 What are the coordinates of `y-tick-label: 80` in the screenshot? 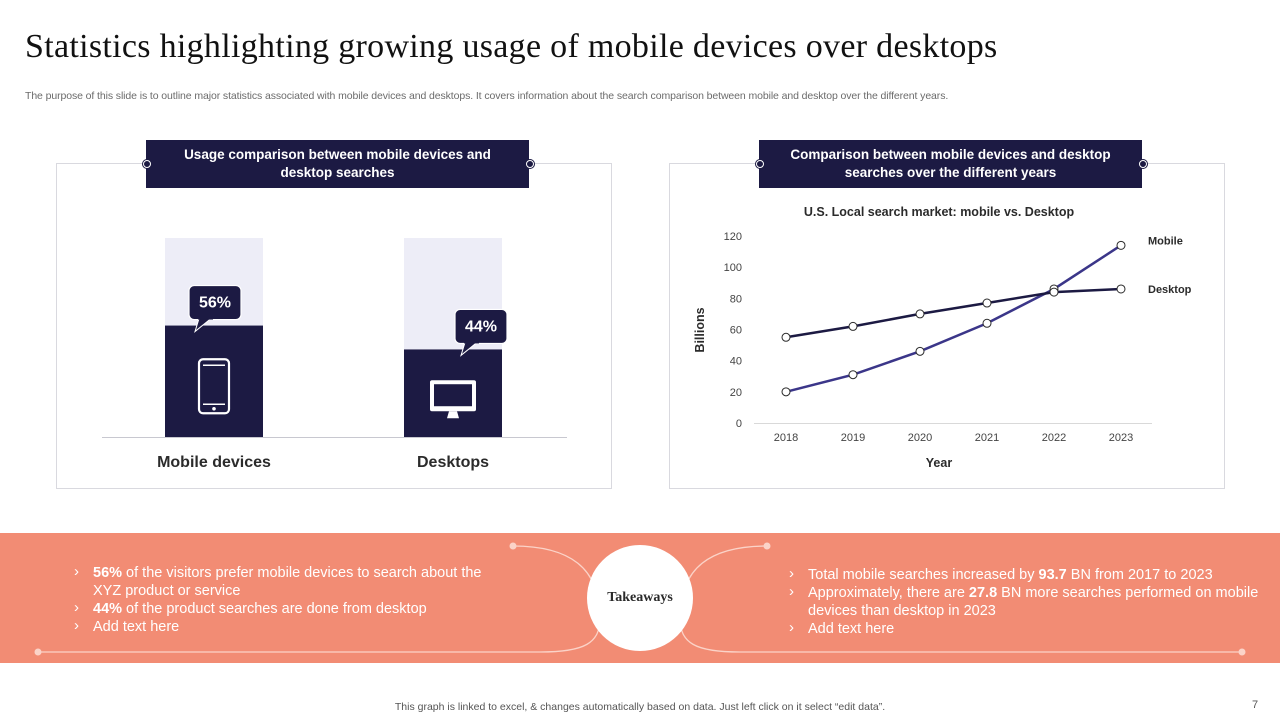 It's located at (736, 299).